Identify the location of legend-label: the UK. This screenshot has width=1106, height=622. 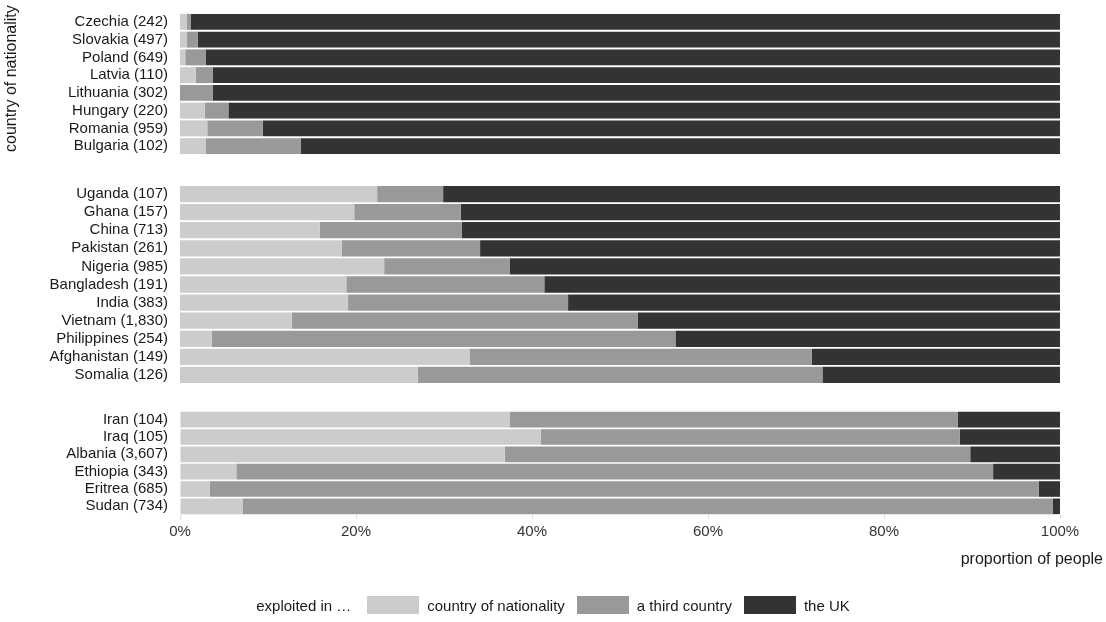
(826, 605).